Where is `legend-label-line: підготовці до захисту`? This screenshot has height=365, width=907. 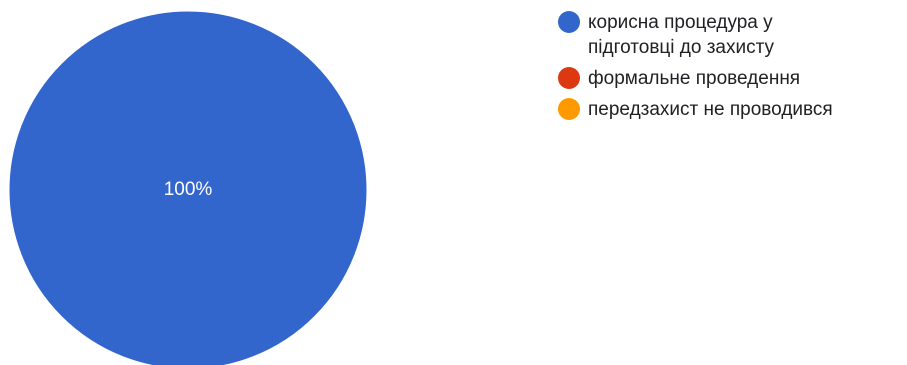
legend-label-line: підготовці до захисту is located at coordinates (681, 47).